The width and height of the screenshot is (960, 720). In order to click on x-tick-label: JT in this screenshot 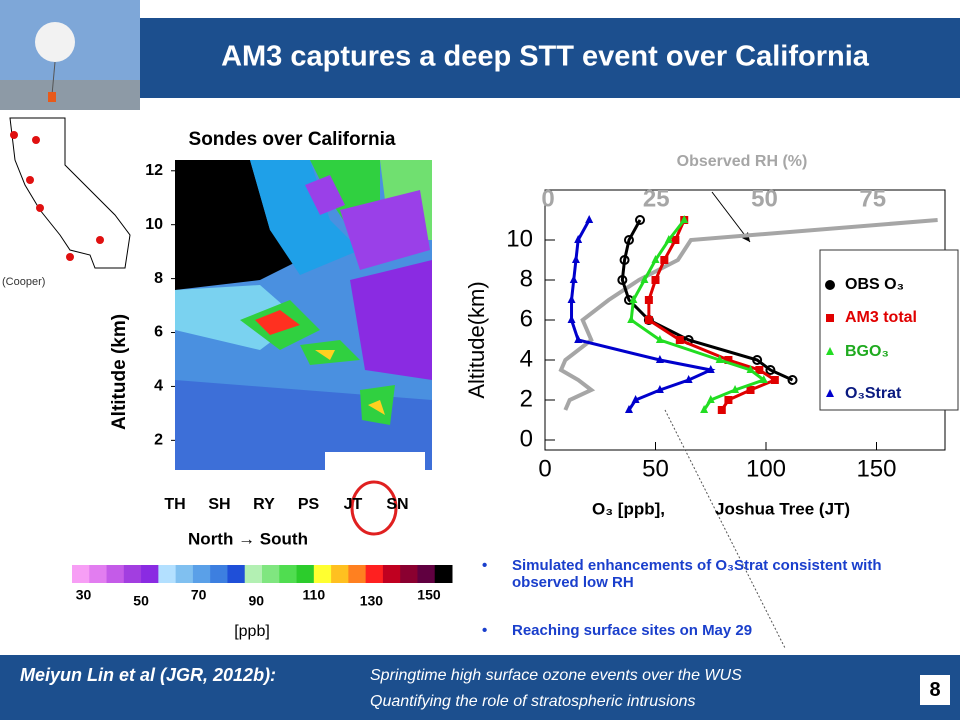, I will do `click(353, 504)`.